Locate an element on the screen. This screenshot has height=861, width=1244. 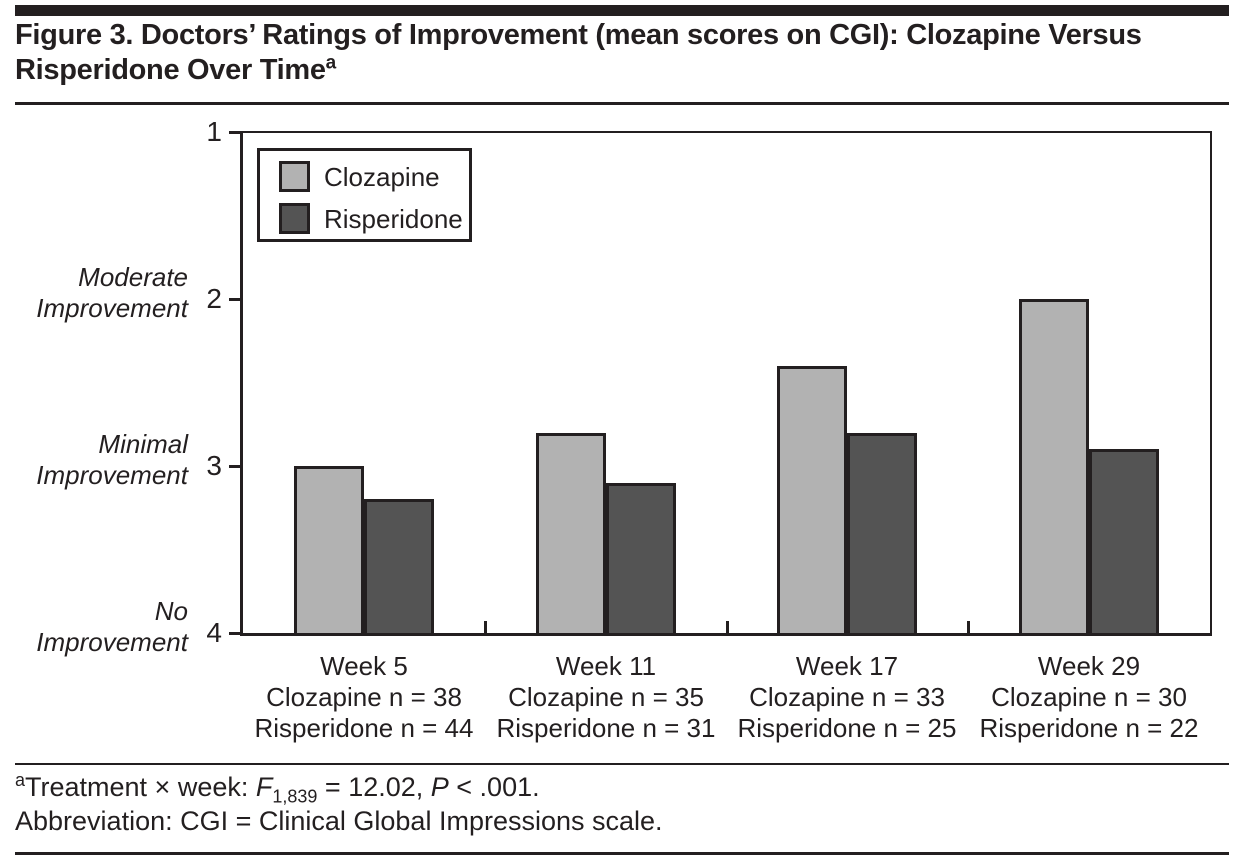
y-tick-label-4: 4 is located at coordinates (214, 632).